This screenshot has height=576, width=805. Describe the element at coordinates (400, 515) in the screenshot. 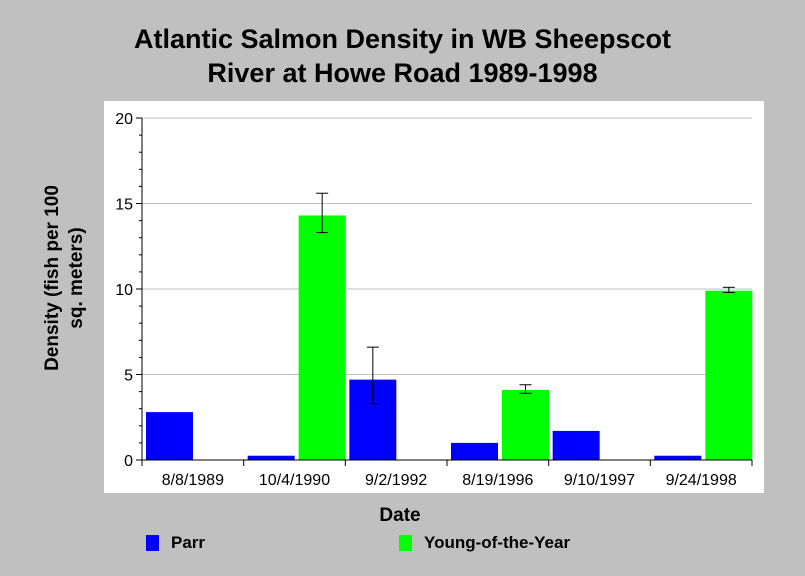

I see `x-axis-label: Date` at that location.